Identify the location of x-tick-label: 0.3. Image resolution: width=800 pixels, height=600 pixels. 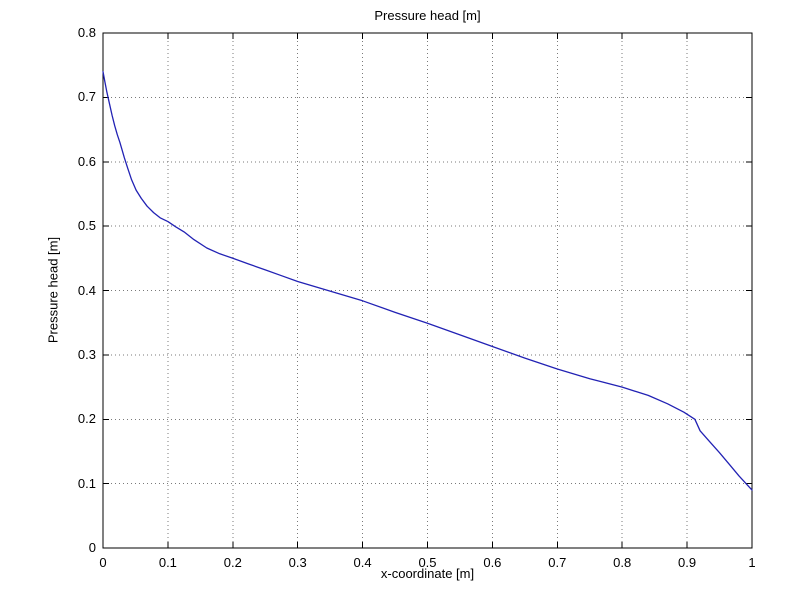
(297, 562).